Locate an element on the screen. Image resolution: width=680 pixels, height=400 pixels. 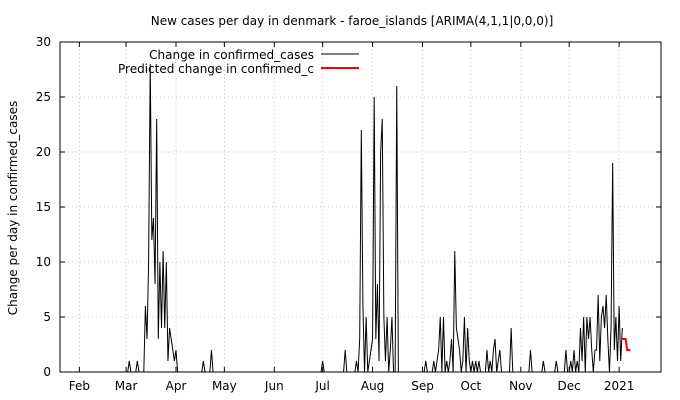
x-tick-label: Oct is located at coordinates (470, 386).